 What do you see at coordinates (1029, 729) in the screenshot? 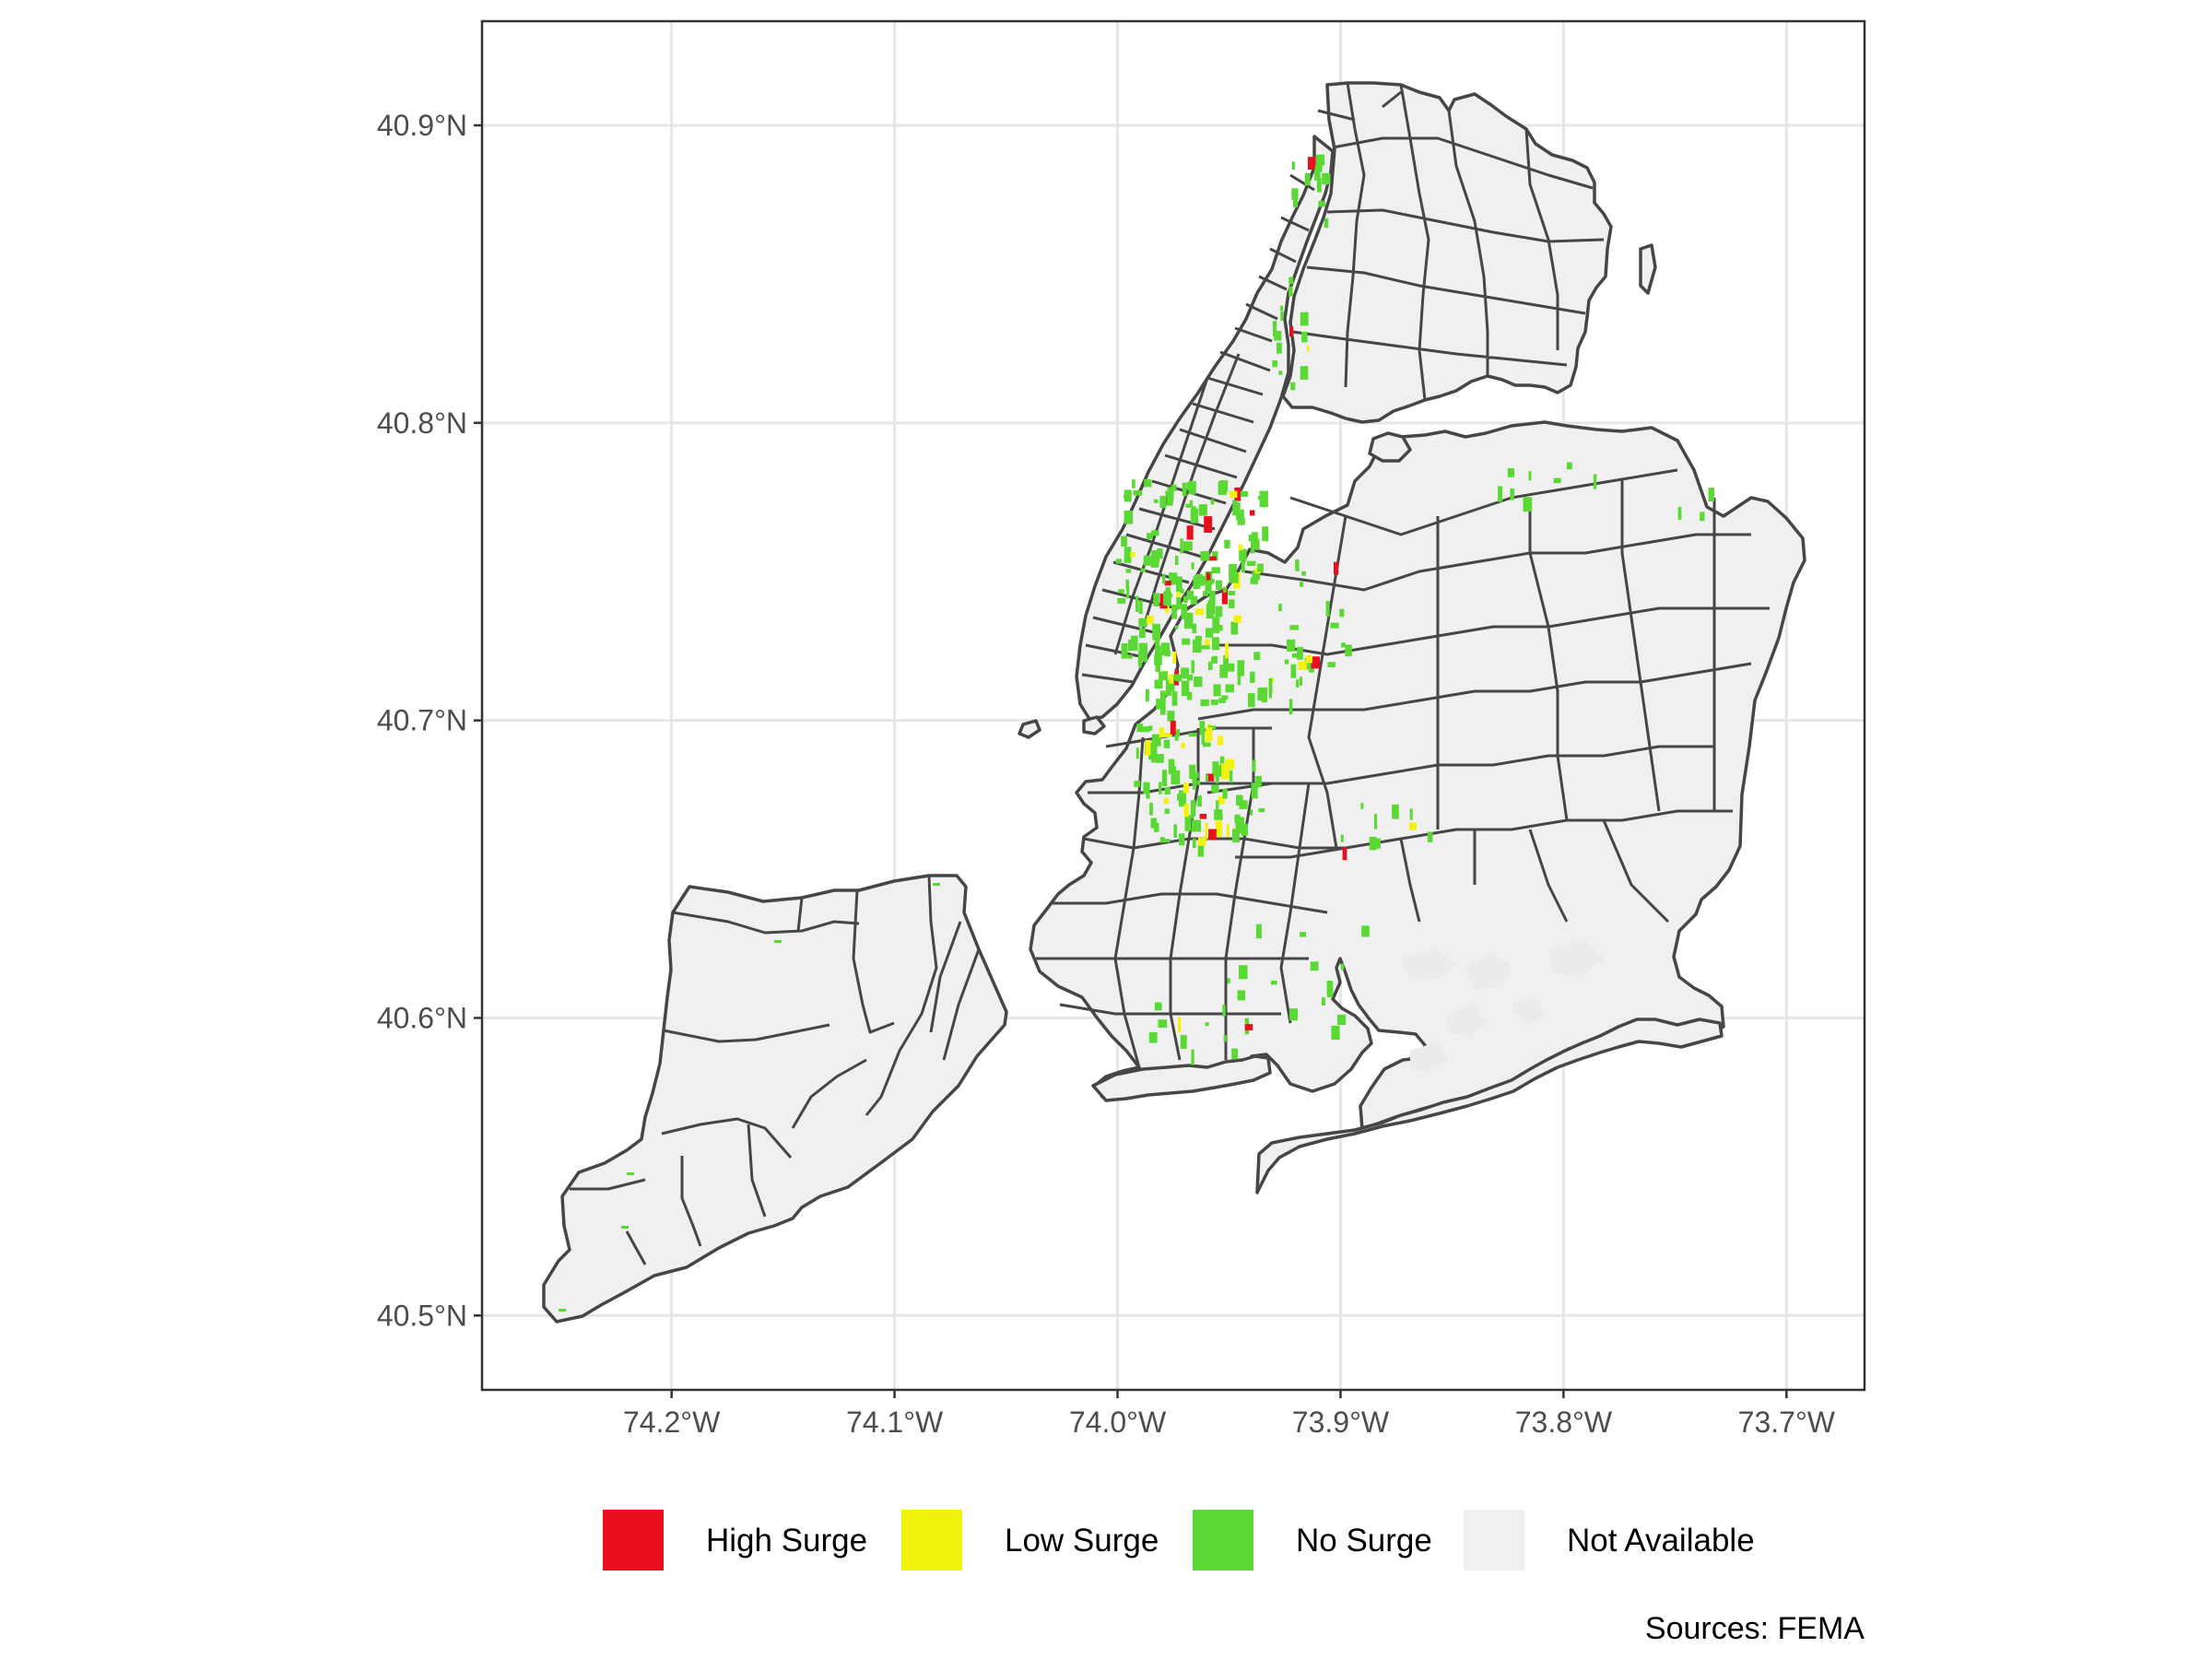
I see `small-island-west` at bounding box center [1029, 729].